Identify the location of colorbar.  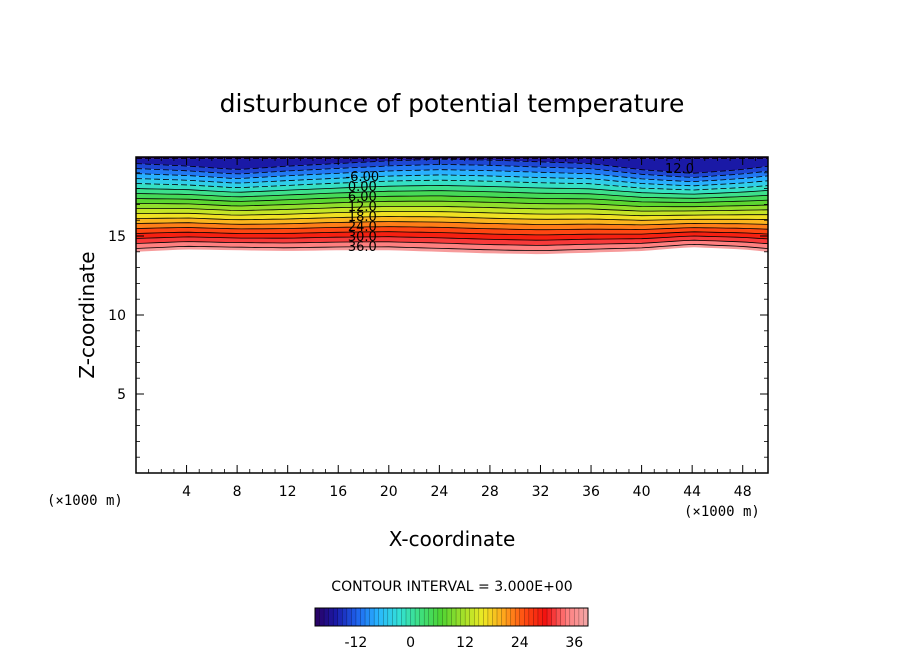
(451, 617).